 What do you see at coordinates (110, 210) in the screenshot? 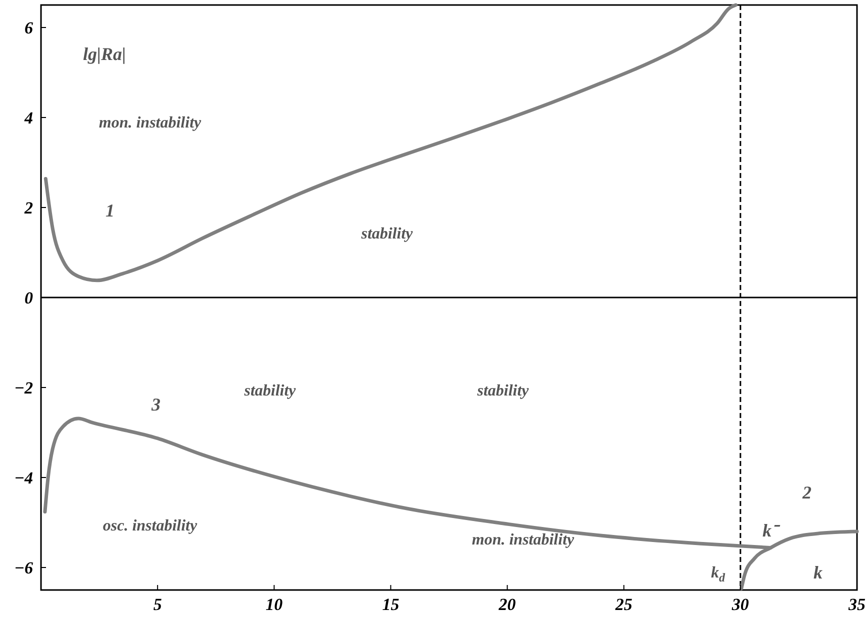
I see `annotation: 1` at bounding box center [110, 210].